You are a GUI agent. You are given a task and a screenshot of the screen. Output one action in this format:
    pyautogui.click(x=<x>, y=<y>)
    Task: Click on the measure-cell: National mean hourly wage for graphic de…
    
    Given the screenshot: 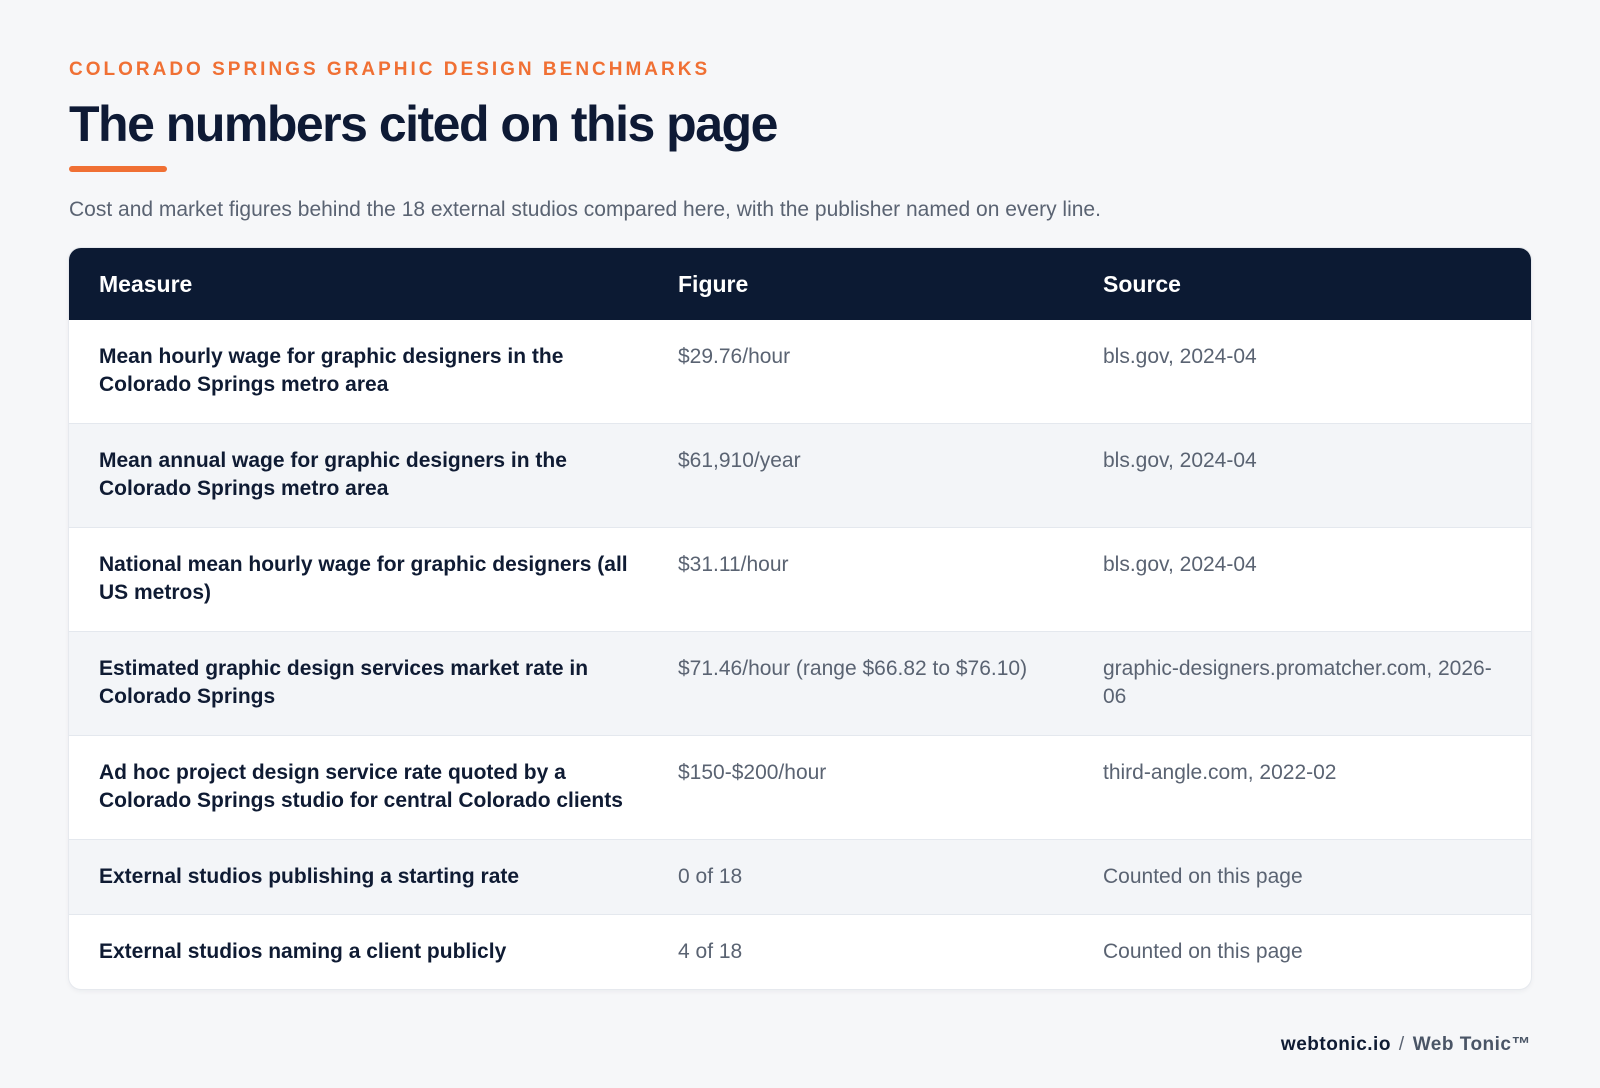 What is the action you would take?
    pyautogui.click(x=363, y=578)
    